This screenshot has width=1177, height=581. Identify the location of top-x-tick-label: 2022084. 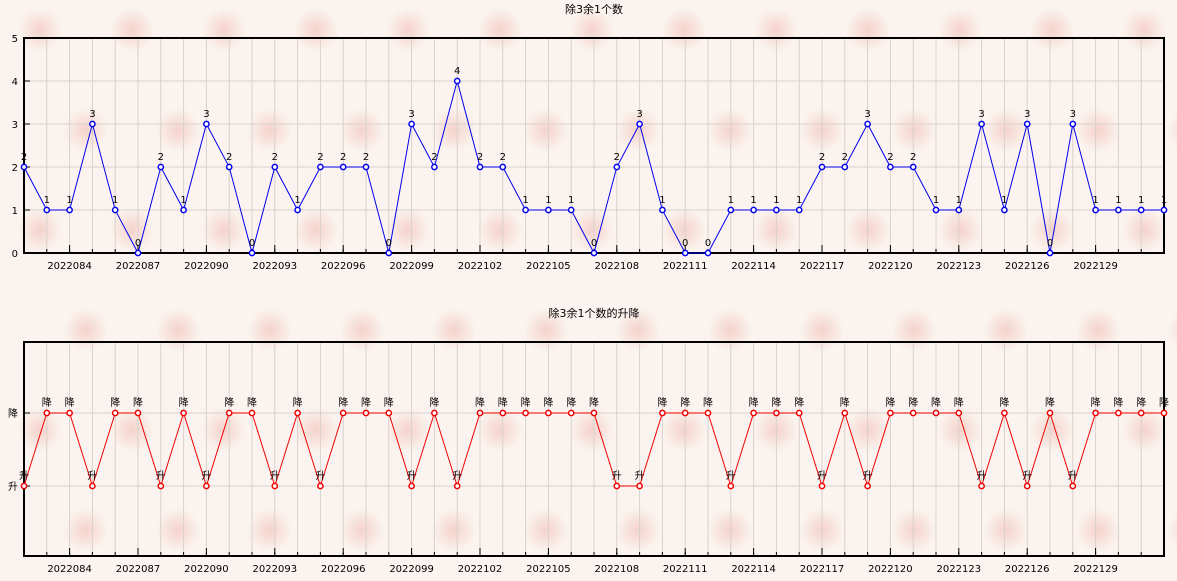
(69, 266).